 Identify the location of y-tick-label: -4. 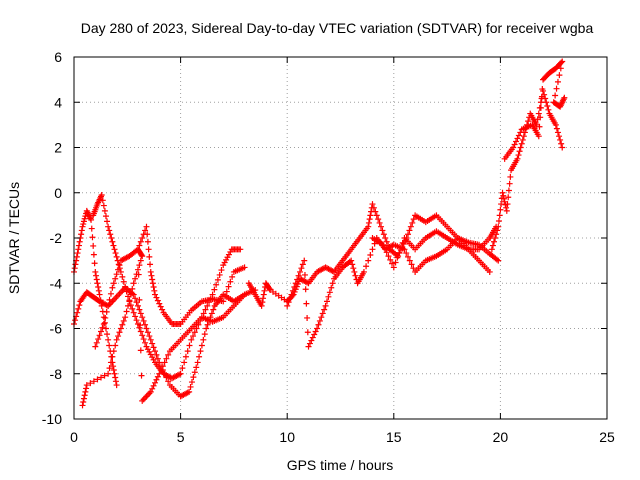
(56, 283).